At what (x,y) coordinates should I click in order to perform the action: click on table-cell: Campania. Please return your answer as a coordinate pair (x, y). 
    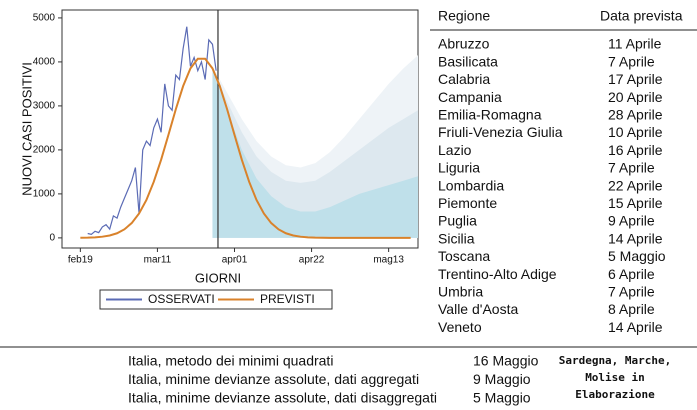
    Looking at the image, I should click on (470, 97).